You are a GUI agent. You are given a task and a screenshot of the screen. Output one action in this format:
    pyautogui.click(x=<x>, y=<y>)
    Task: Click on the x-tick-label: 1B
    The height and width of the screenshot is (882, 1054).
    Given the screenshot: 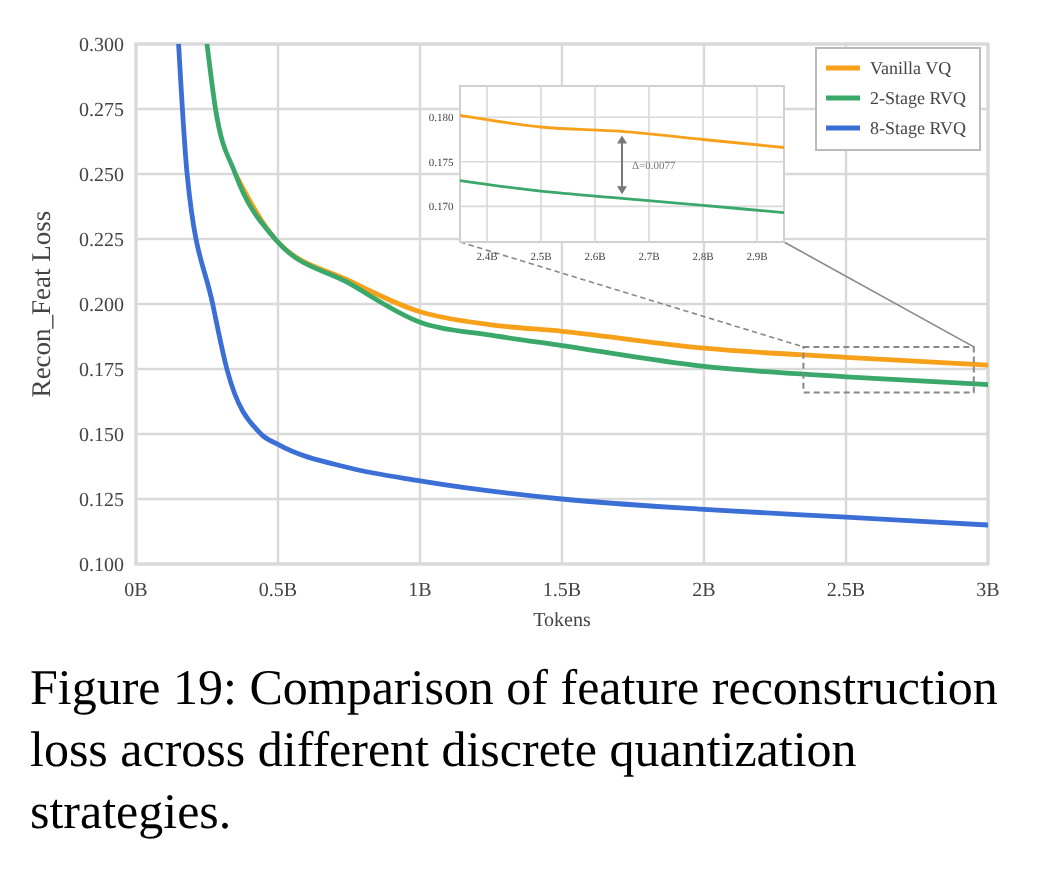 What is the action you would take?
    pyautogui.click(x=420, y=591)
    